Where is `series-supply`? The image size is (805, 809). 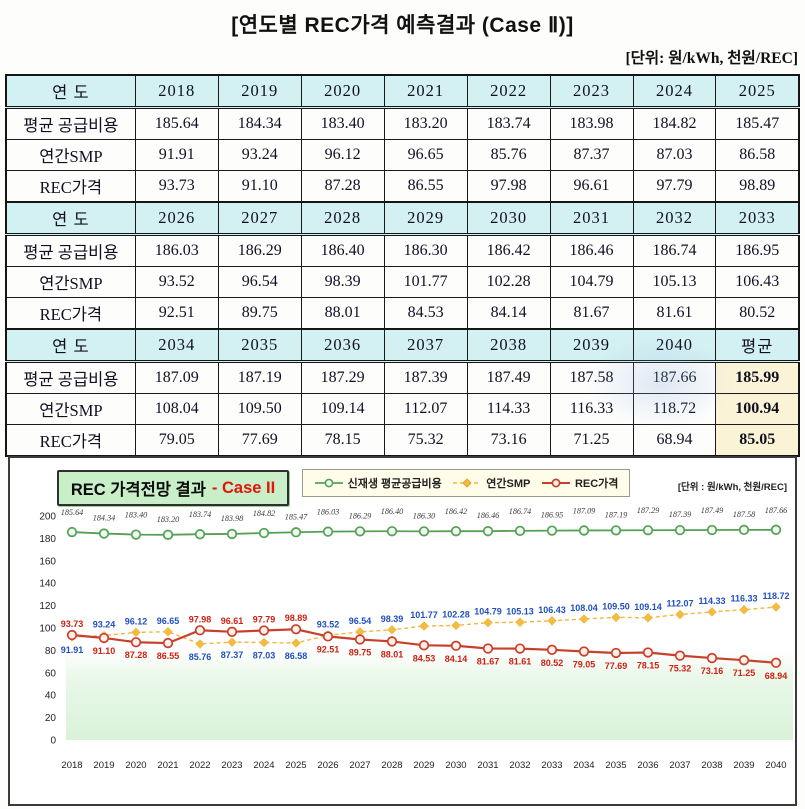 series-supply is located at coordinates (424, 532).